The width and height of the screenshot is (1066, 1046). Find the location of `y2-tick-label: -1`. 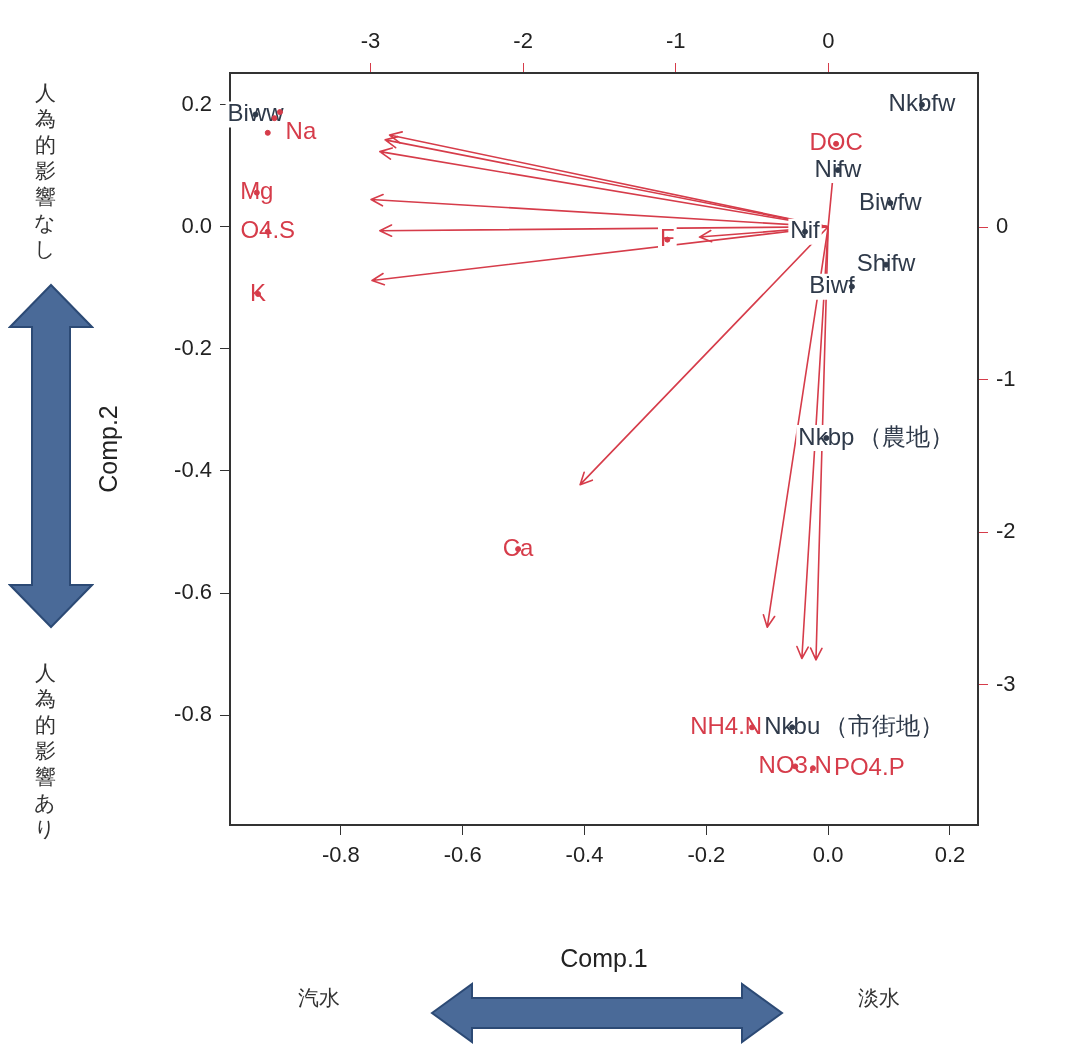

y2-tick-label: -1 is located at coordinates (1006, 378).